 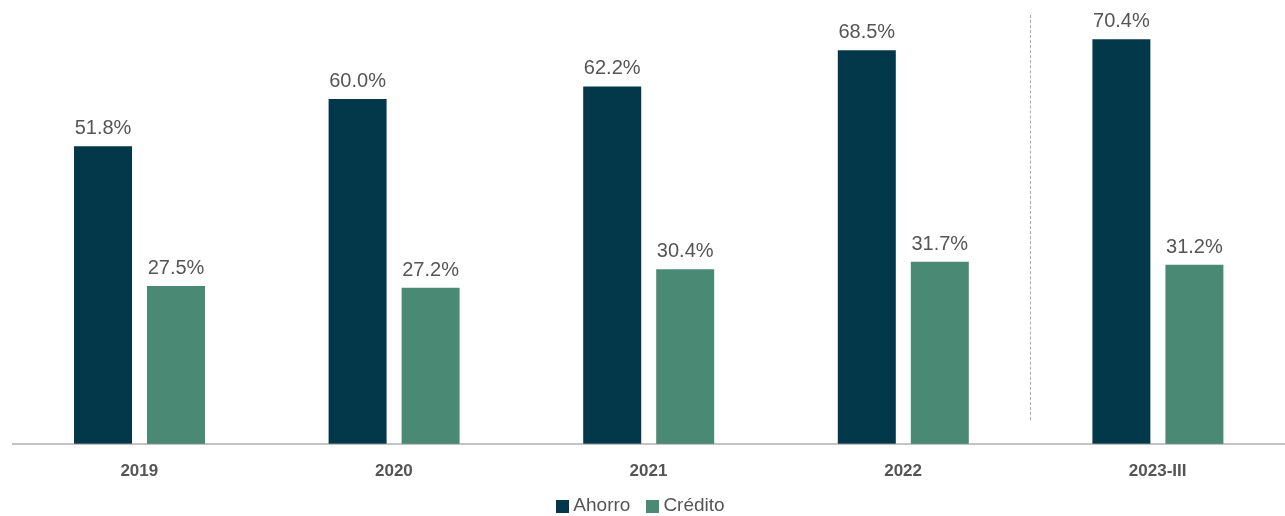 What do you see at coordinates (1194, 245) in the screenshot?
I see `data-label: 31.2%` at bounding box center [1194, 245].